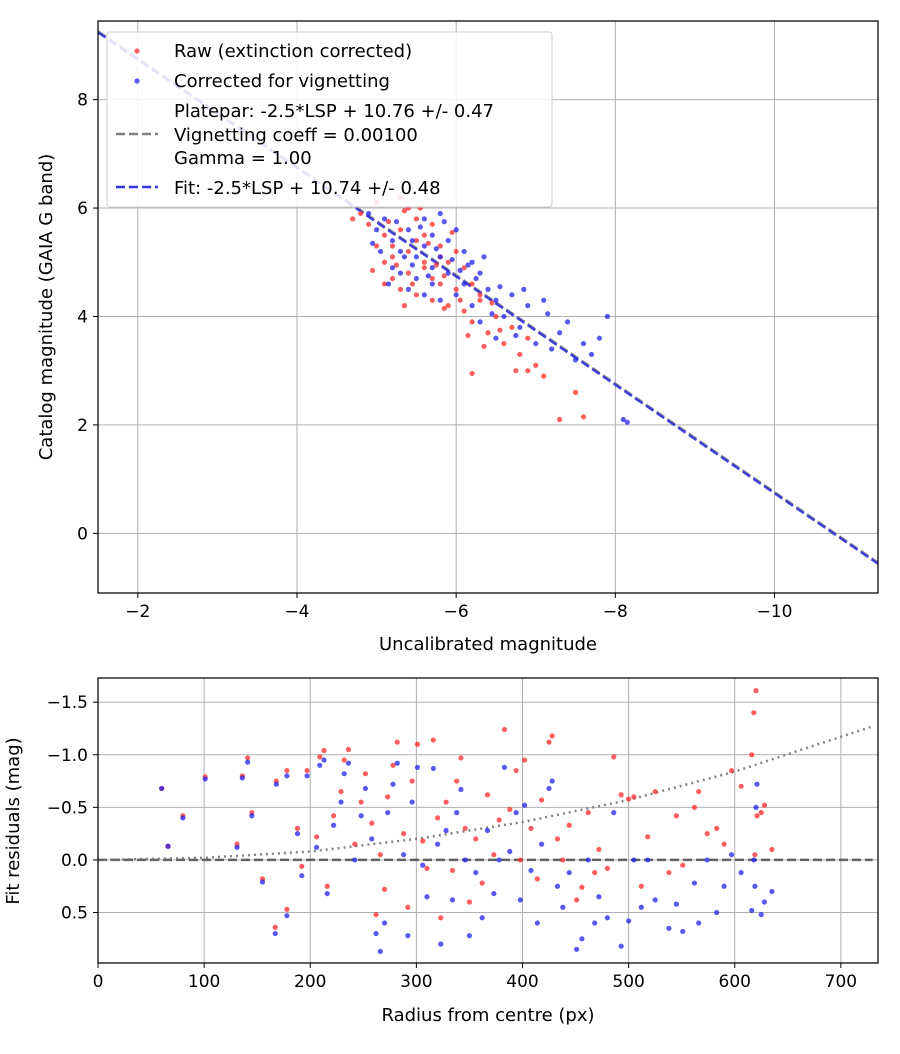 Image resolution: width=900 pixels, height=1054 pixels. I want to click on p2-ytick-label: 0.5, so click(74, 914).